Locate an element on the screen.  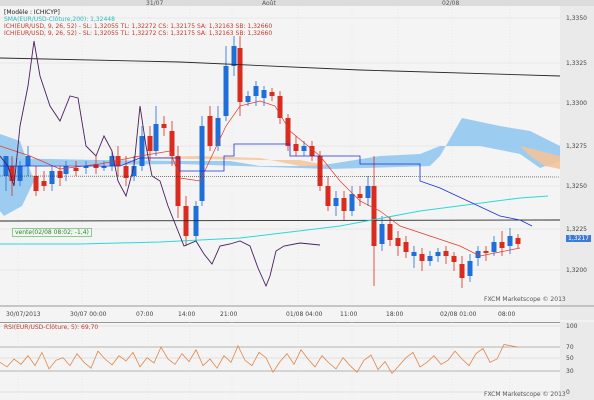
rsi-tick-label: 30 is located at coordinates (570, 371).